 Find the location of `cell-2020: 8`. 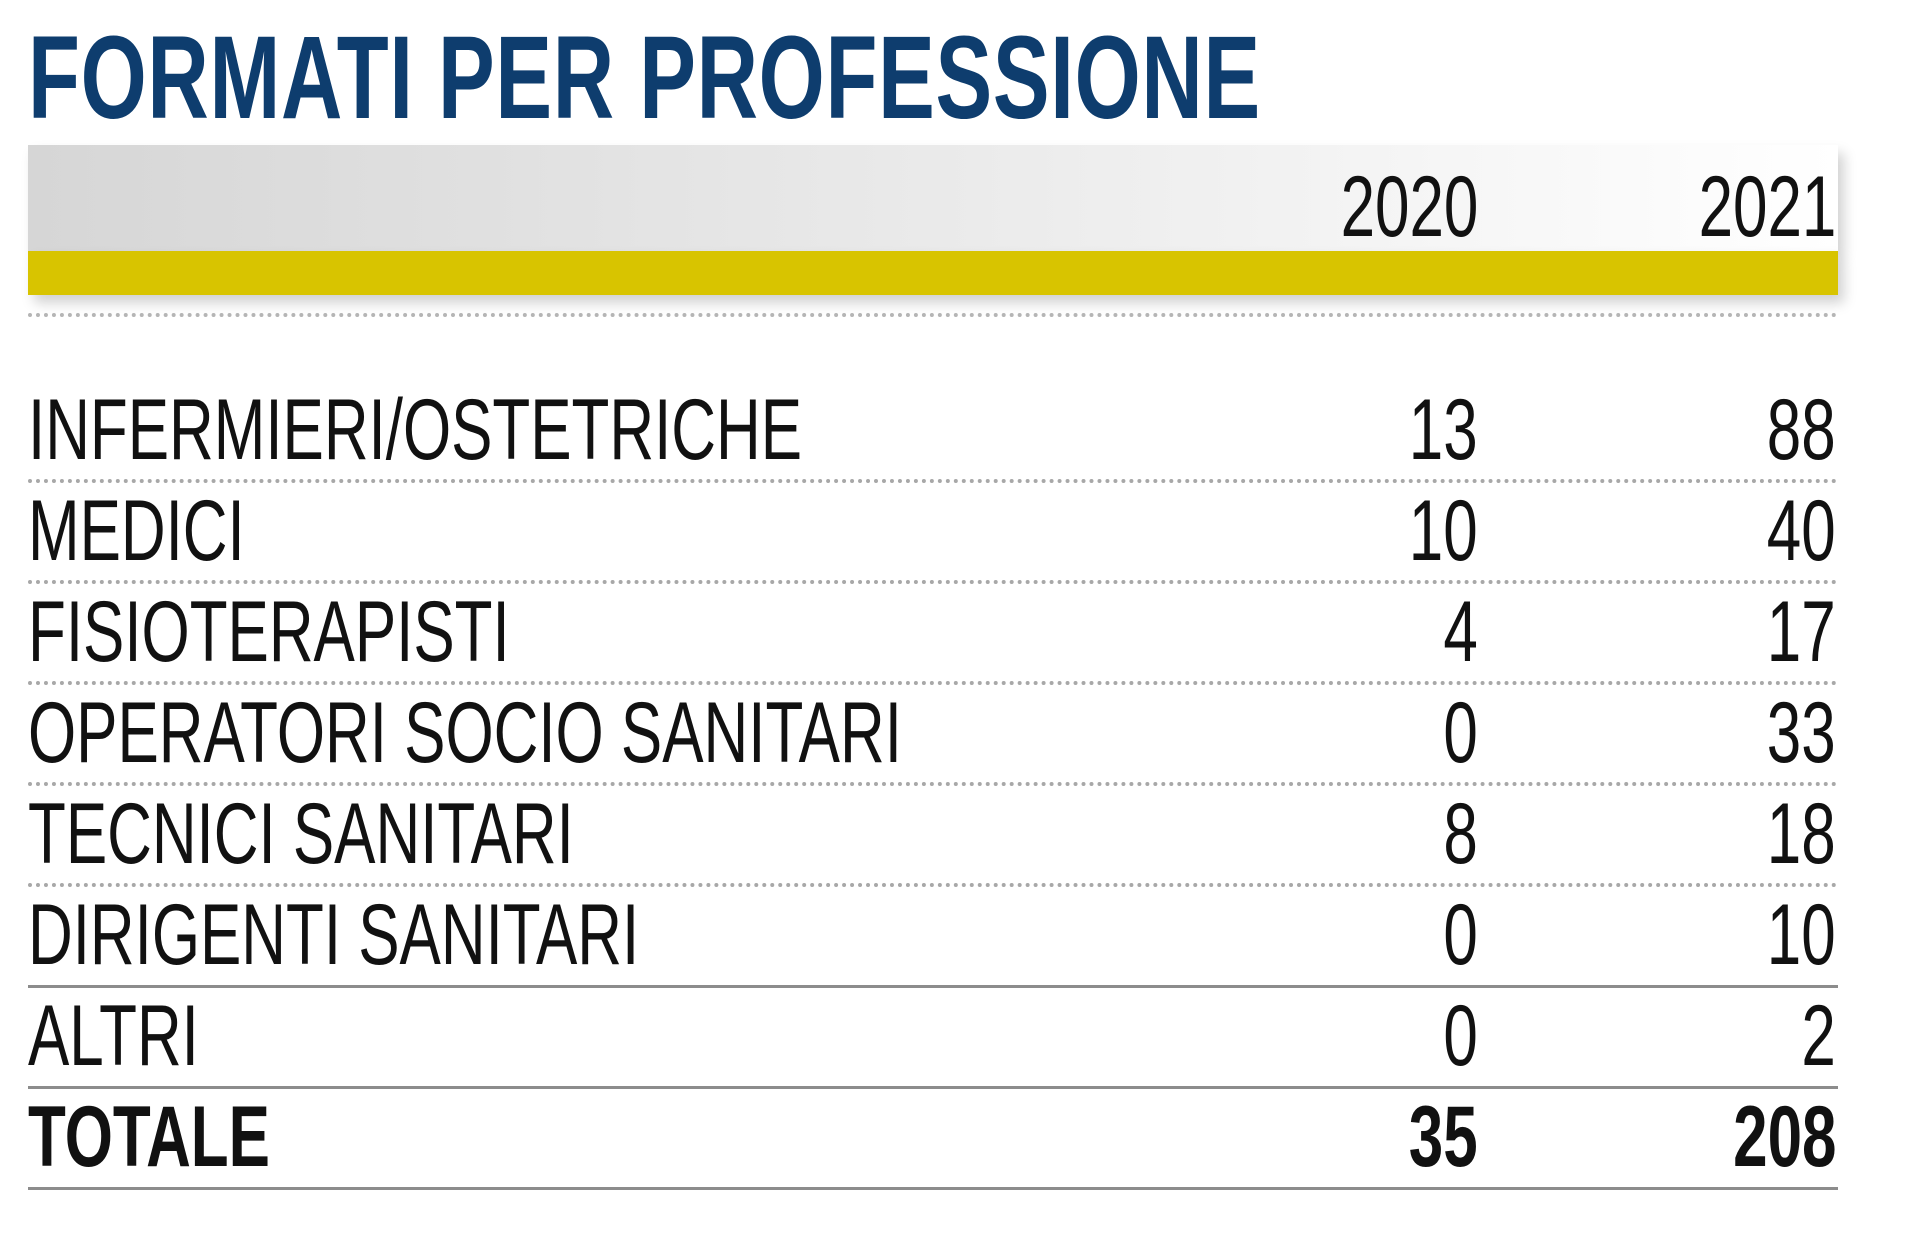

cell-2020: 8 is located at coordinates (1460, 834).